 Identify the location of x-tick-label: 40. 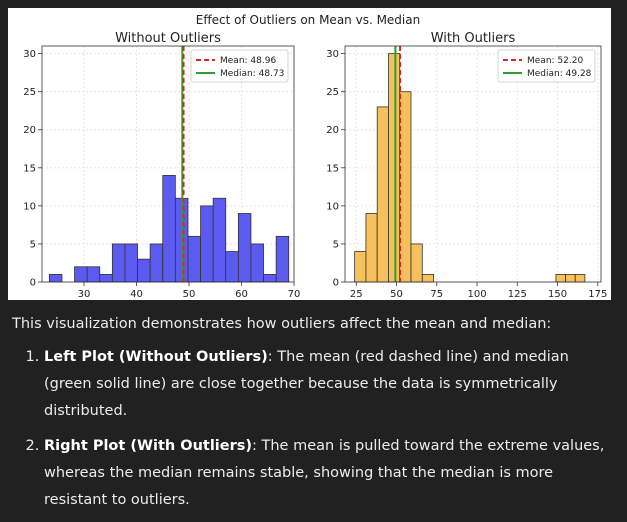
(136, 294).